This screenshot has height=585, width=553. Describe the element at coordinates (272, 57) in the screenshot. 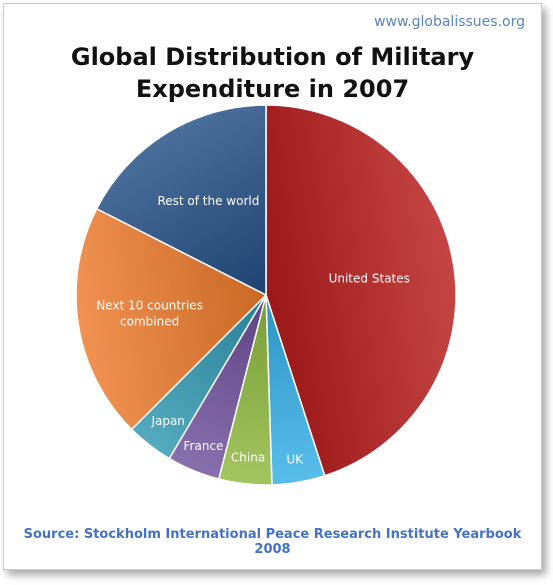

I see `chart-title-line-1: Global Distribution of Military` at that location.